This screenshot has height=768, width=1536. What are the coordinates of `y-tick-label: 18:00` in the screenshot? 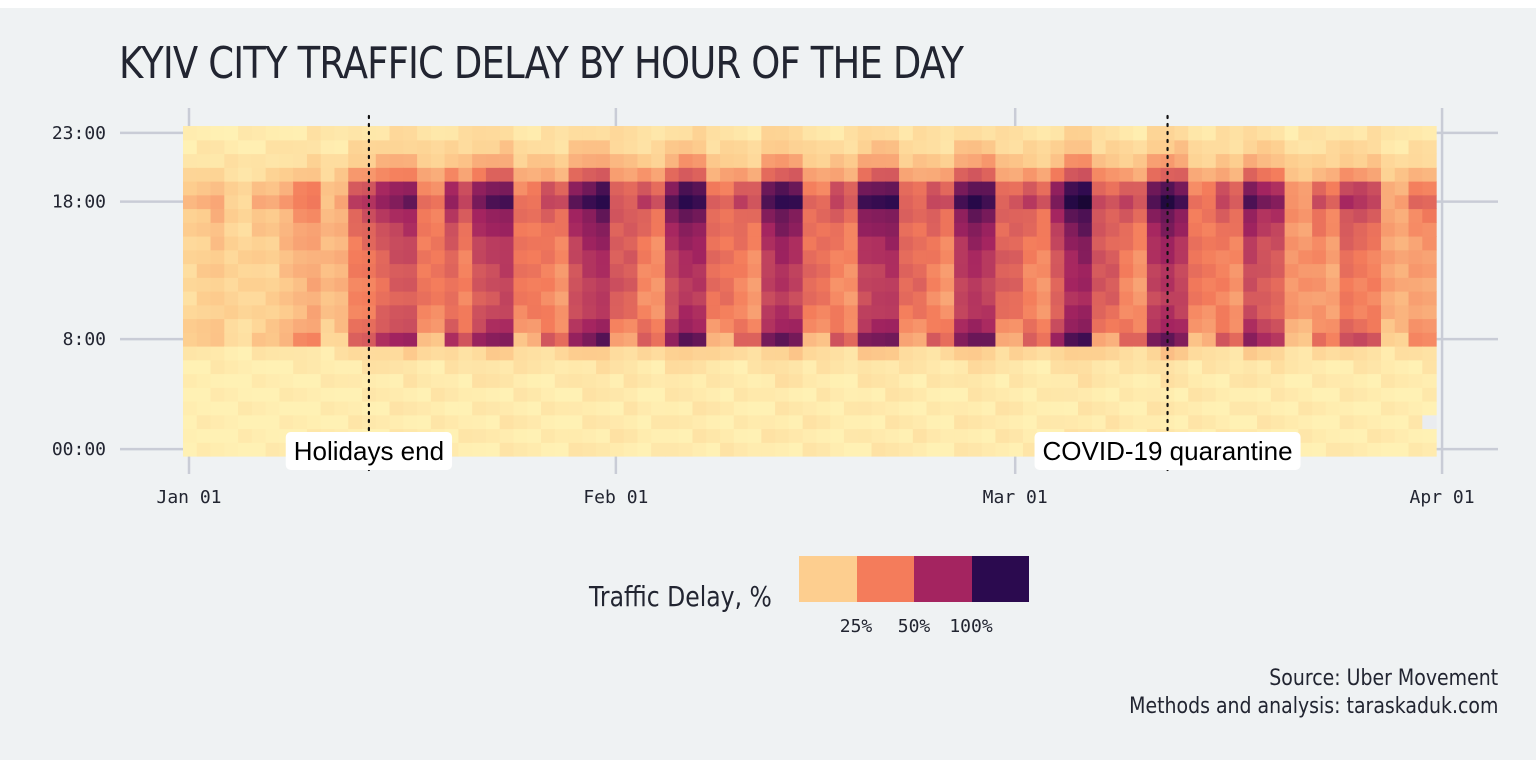 It's located at (79, 202).